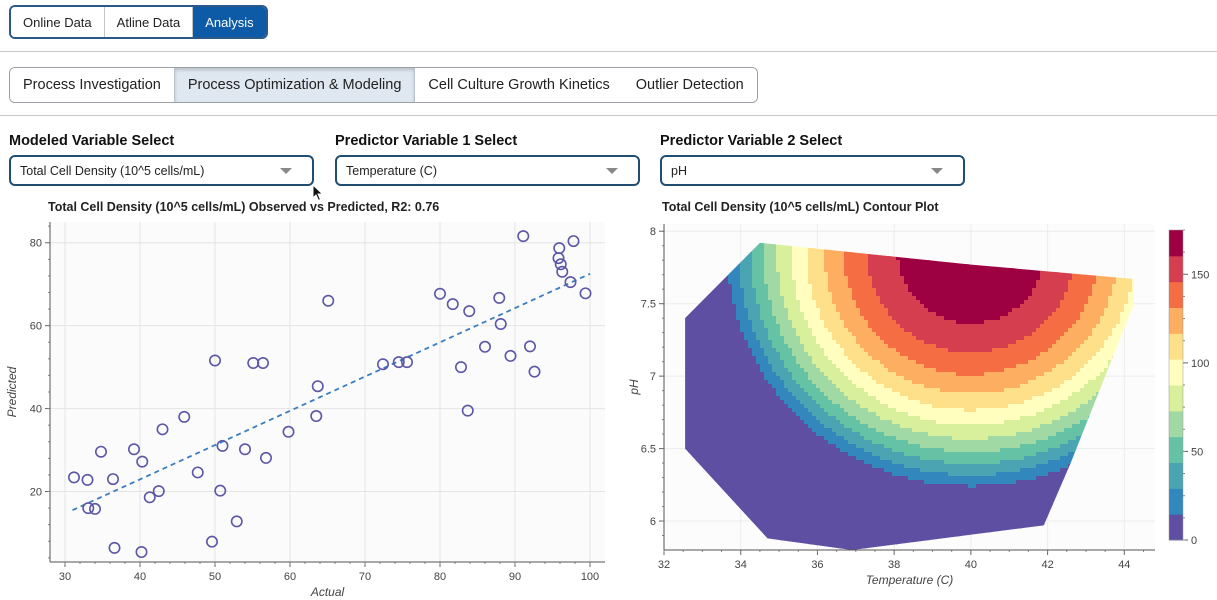 The width and height of the screenshot is (1217, 600). Describe the element at coordinates (519, 85) in the screenshot. I see `tab-growth-kinetics: Cell Culture Growth Kinetics` at that location.